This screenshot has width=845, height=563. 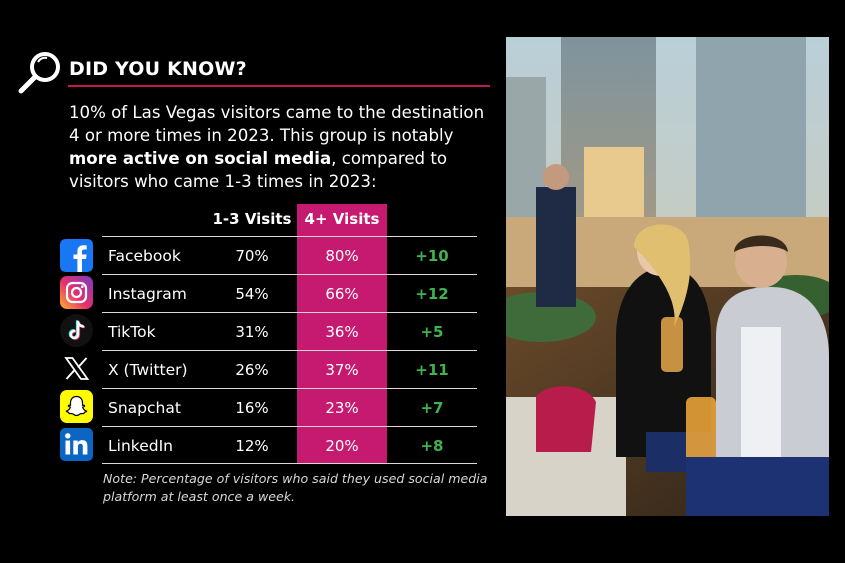 I want to click on column-header-1-3-visits: 1-3 Visits, so click(x=252, y=219).